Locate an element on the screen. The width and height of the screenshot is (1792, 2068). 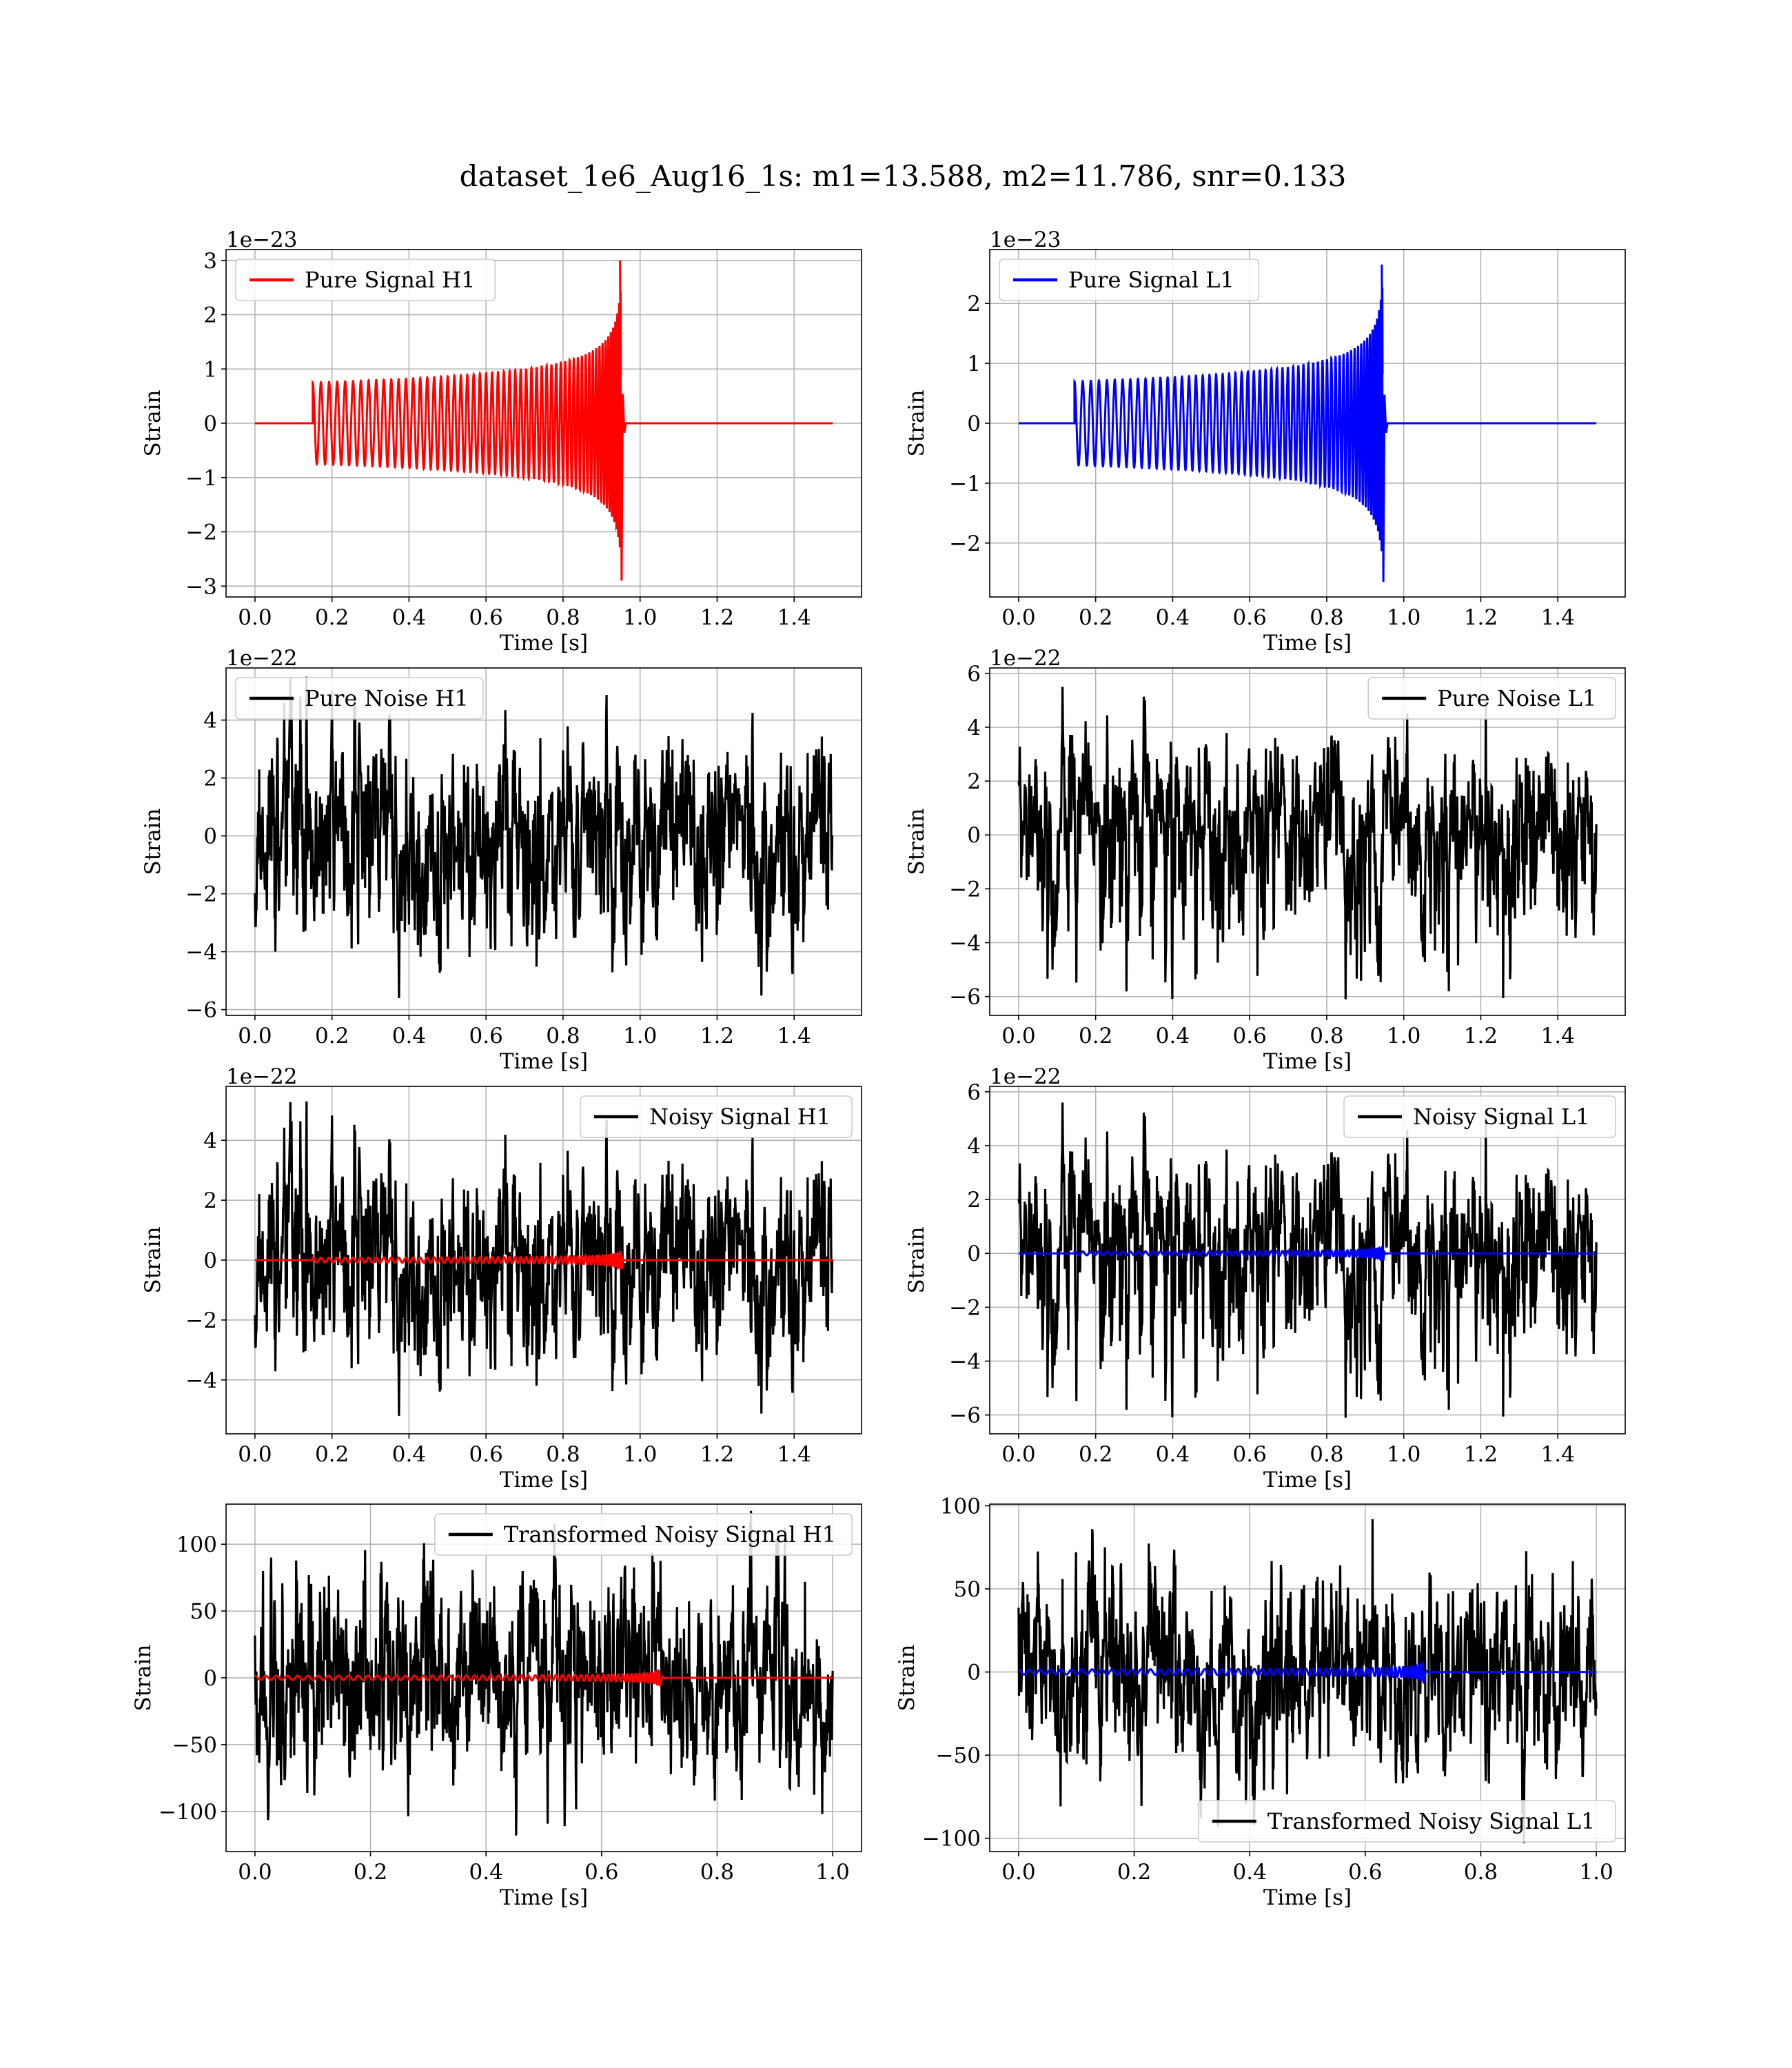
y-tick-label: −1 is located at coordinates (965, 484).